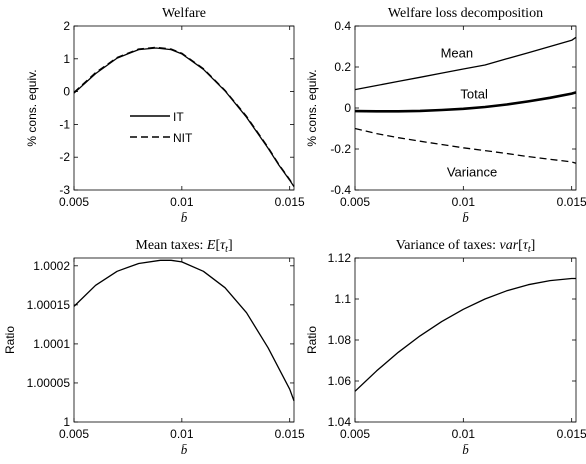 The image size is (586, 464). What do you see at coordinates (64, 124) in the screenshot?
I see `welfare-y-tick-label: -1` at bounding box center [64, 124].